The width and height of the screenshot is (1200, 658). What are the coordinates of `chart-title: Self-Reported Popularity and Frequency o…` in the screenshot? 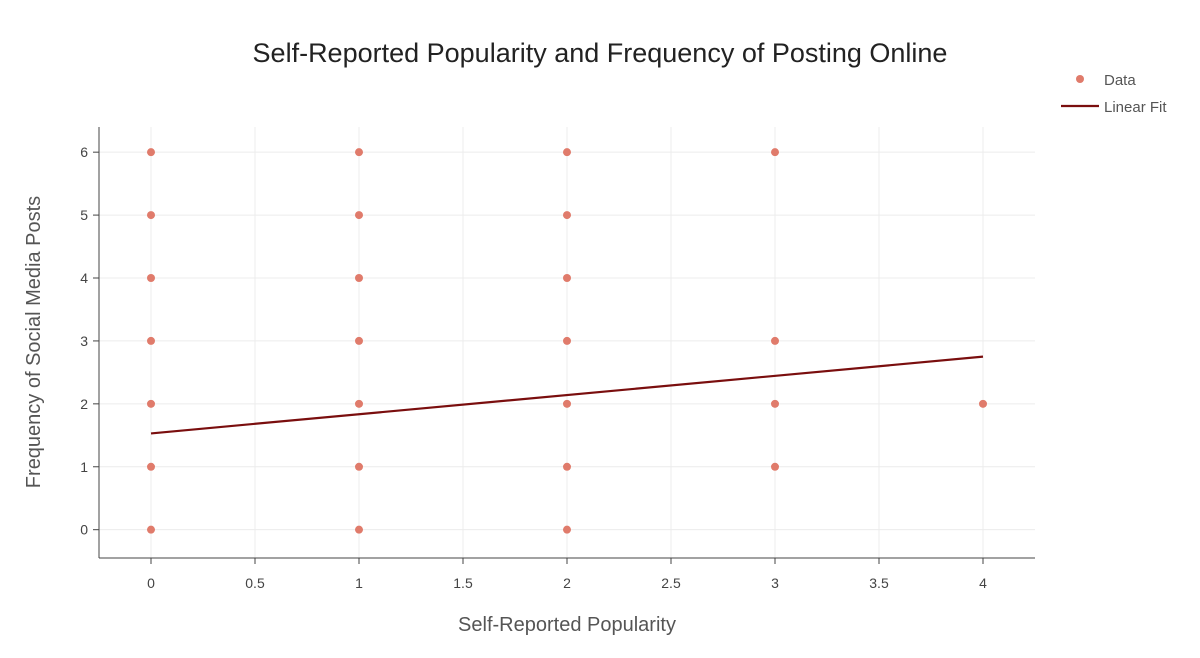 It's located at (600, 53).